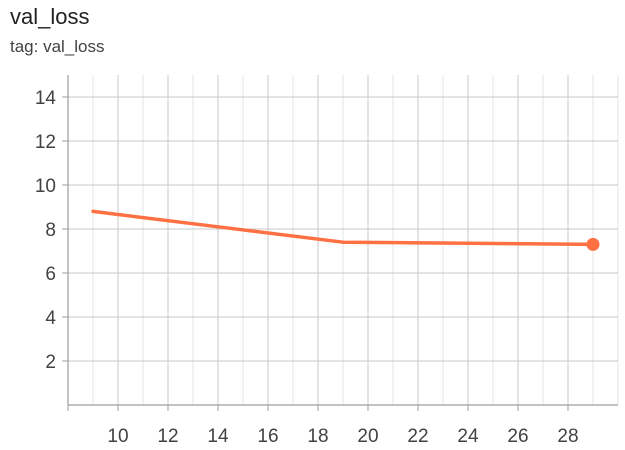 This screenshot has height=450, width=625. What do you see at coordinates (342, 436) in the screenshot?
I see `x-tick-labels: 10 12 14 16 18 20 22 24 26 28` at bounding box center [342, 436].